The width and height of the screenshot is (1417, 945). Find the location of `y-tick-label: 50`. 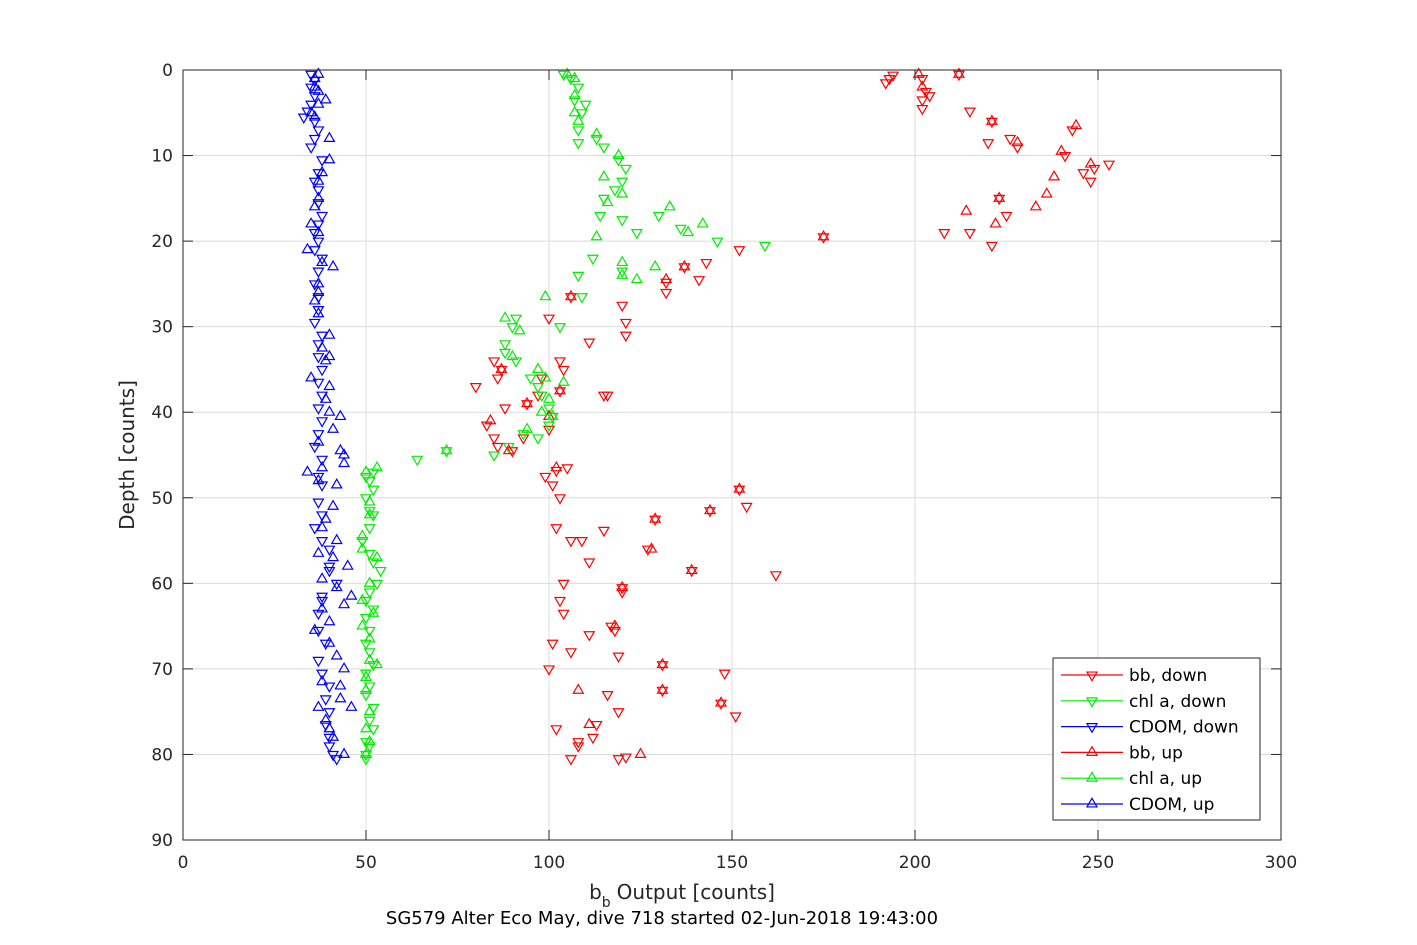

y-tick-label: 50 is located at coordinates (162, 499).